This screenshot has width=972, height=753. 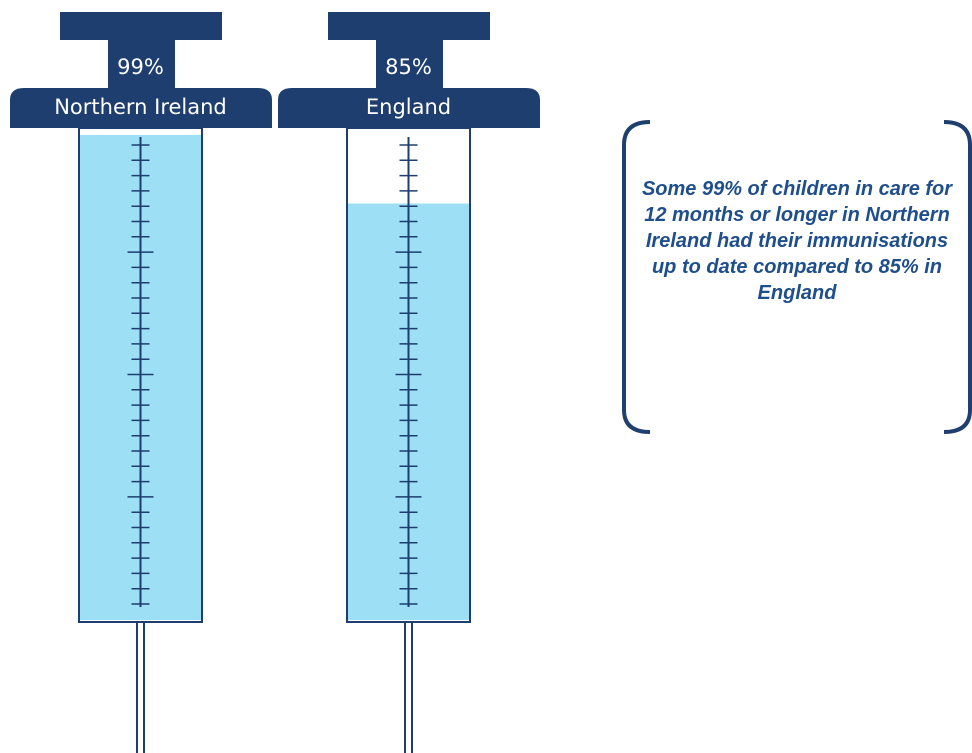 I want to click on value-label: 85%, so click(x=408, y=67).